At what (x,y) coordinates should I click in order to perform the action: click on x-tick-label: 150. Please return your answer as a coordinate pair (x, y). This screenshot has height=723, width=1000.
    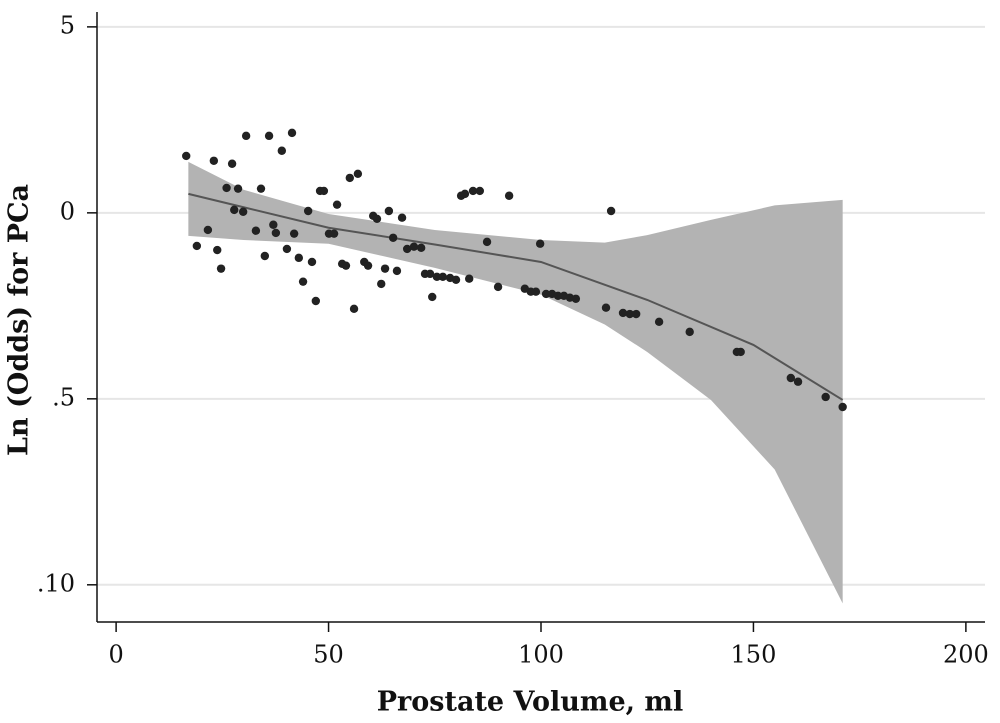
    Looking at the image, I should click on (754, 655).